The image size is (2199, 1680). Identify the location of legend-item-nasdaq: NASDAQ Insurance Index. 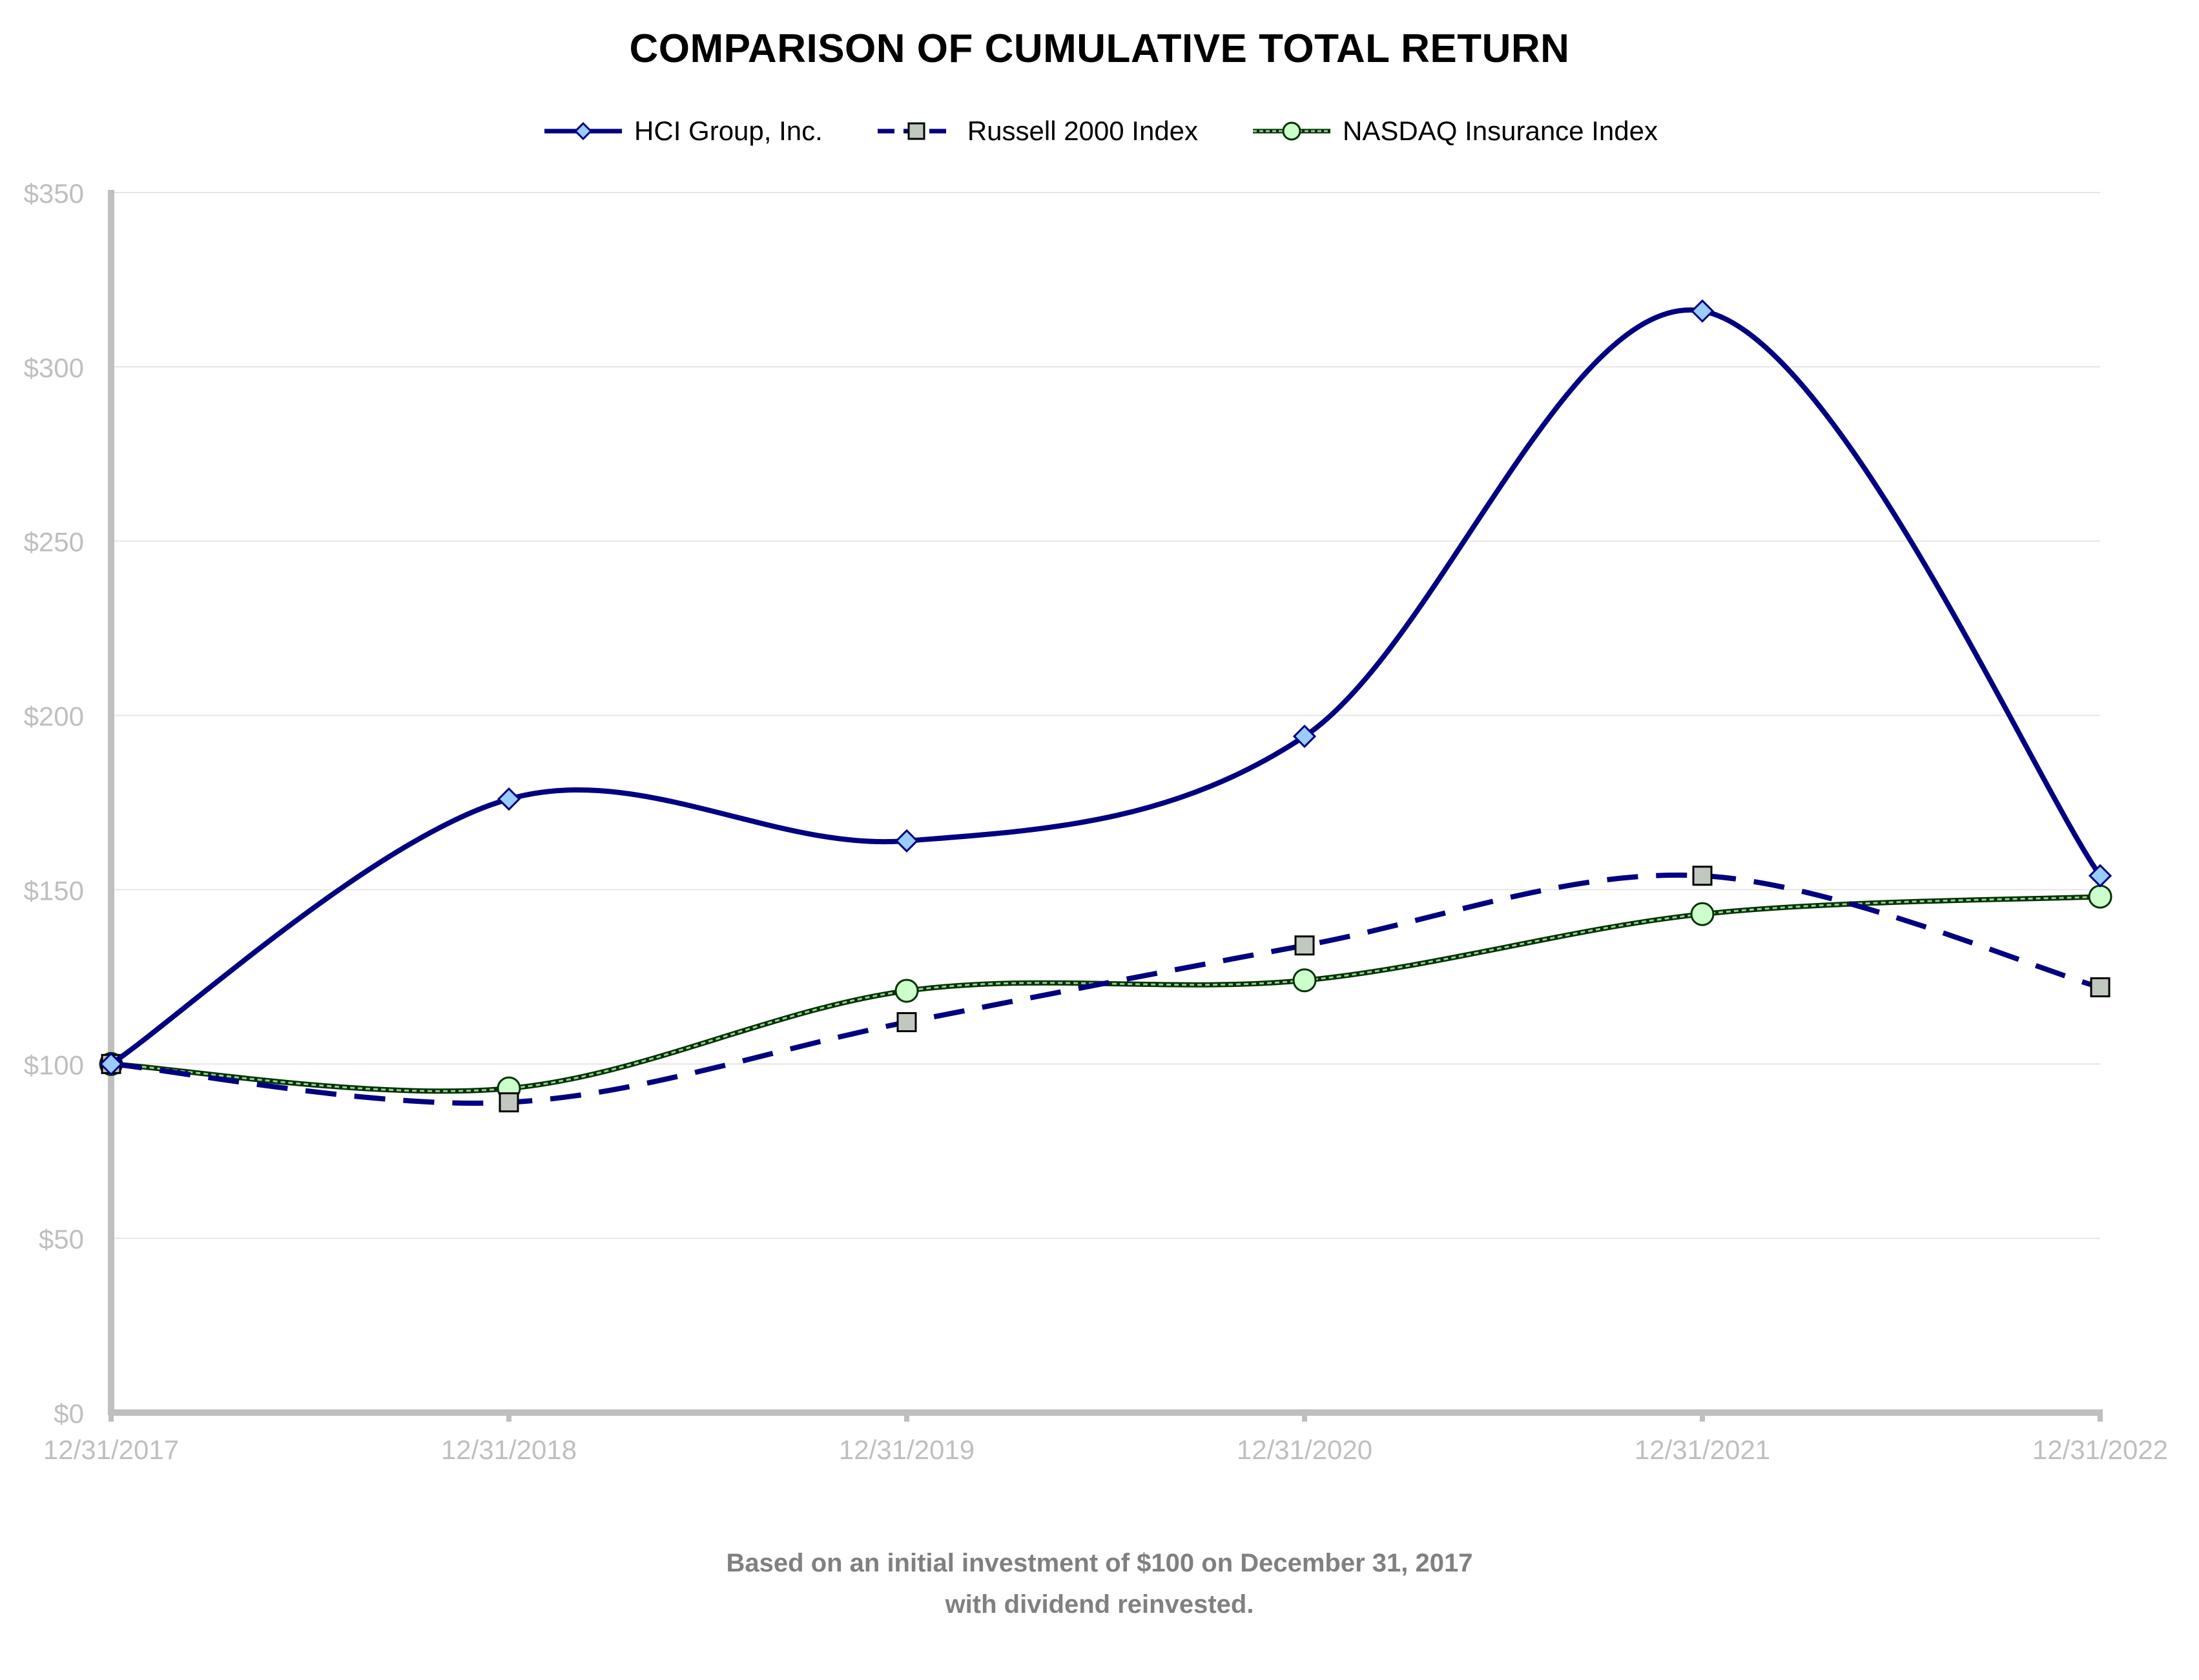
(1454, 131).